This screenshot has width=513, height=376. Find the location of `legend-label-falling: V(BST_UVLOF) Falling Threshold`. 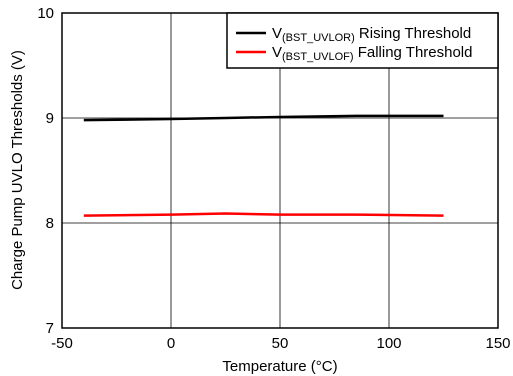

legend-label-falling: V(BST_UVLOF) Falling Threshold is located at coordinates (372, 53).